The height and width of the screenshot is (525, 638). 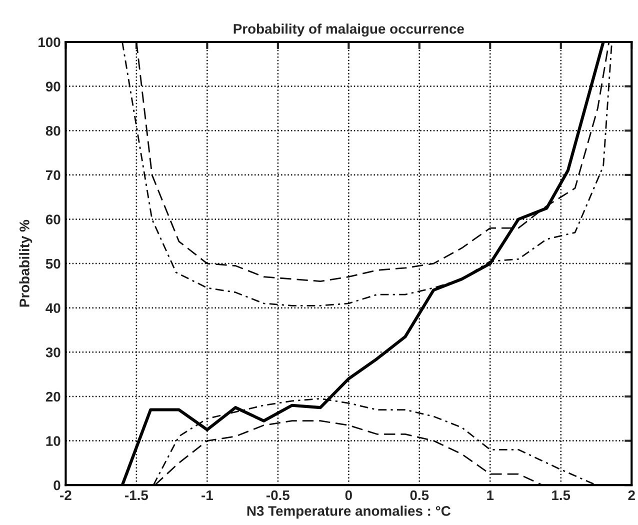 I want to click on y-tick-label: 60, so click(x=53, y=219).